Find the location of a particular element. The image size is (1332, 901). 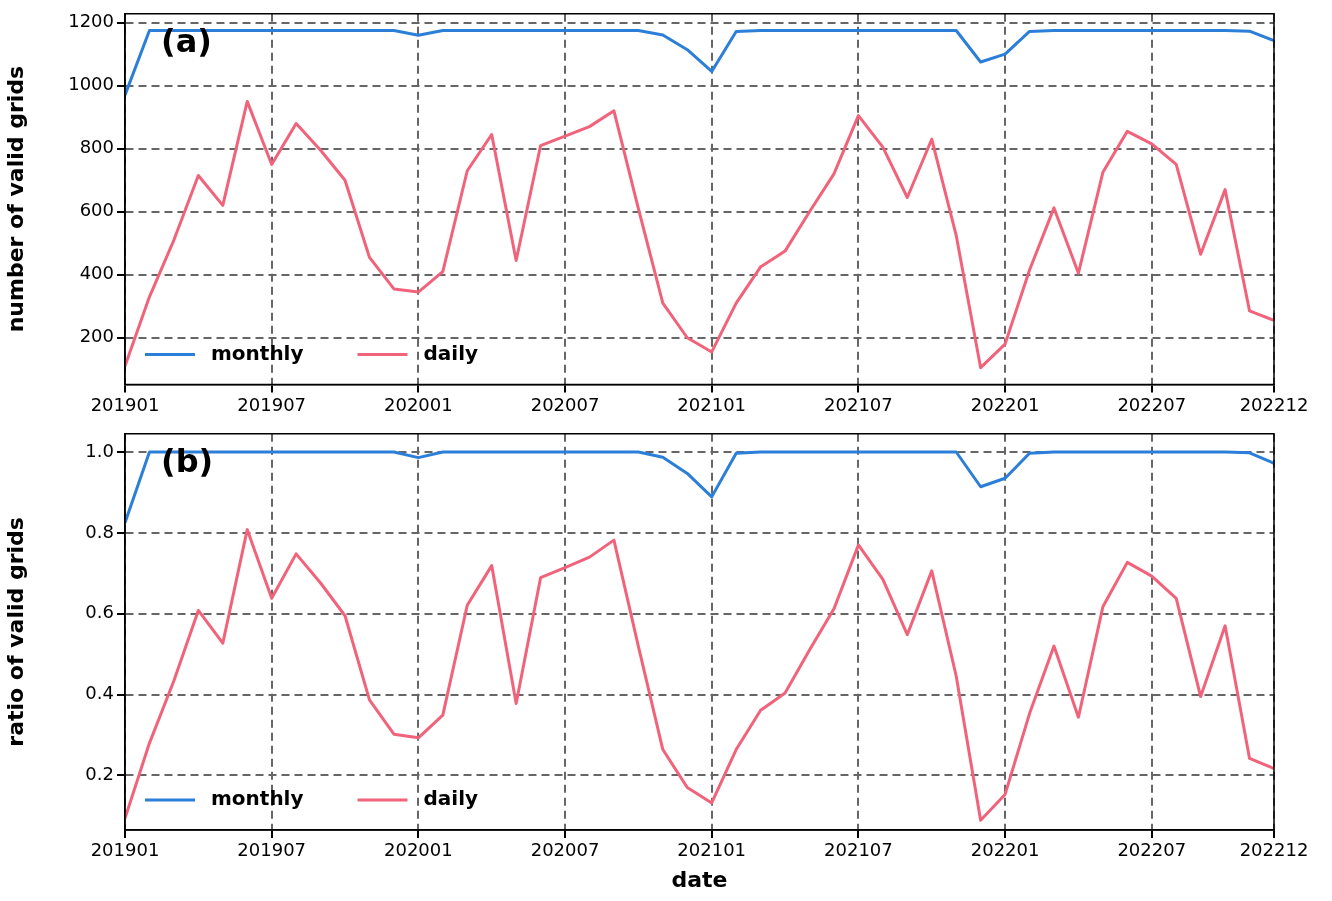

y-axis-title: number of valid grids is located at coordinates (15, 199).